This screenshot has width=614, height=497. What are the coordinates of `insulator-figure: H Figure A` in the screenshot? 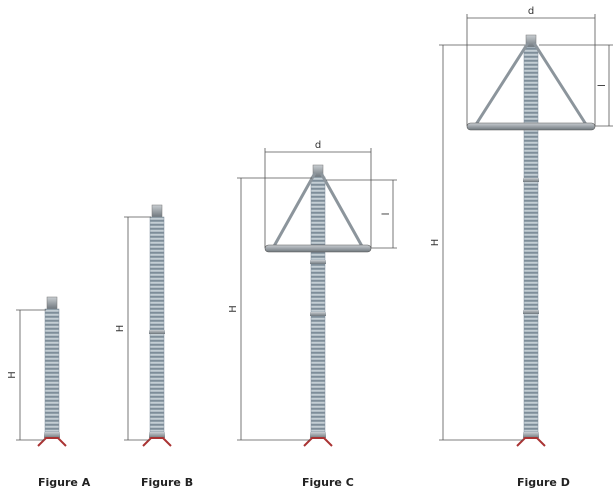 It's located at (49, 392).